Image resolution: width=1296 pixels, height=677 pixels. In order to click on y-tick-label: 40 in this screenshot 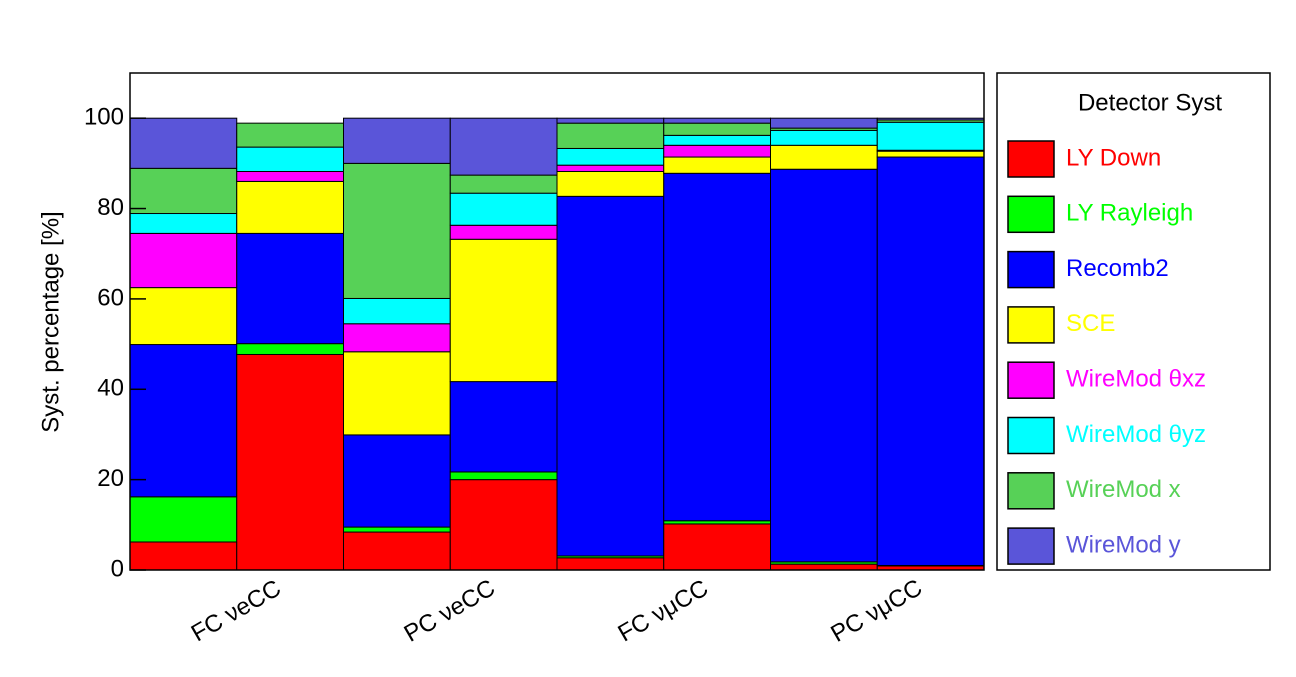, I will do `click(110, 388)`.